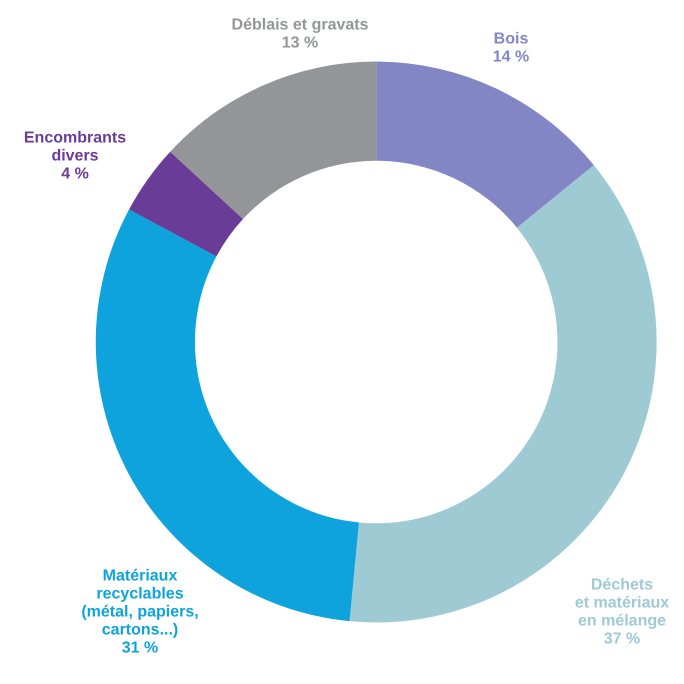 Image resolution: width=684 pixels, height=684 pixels. I want to click on data-label: 31 %, so click(140, 648).